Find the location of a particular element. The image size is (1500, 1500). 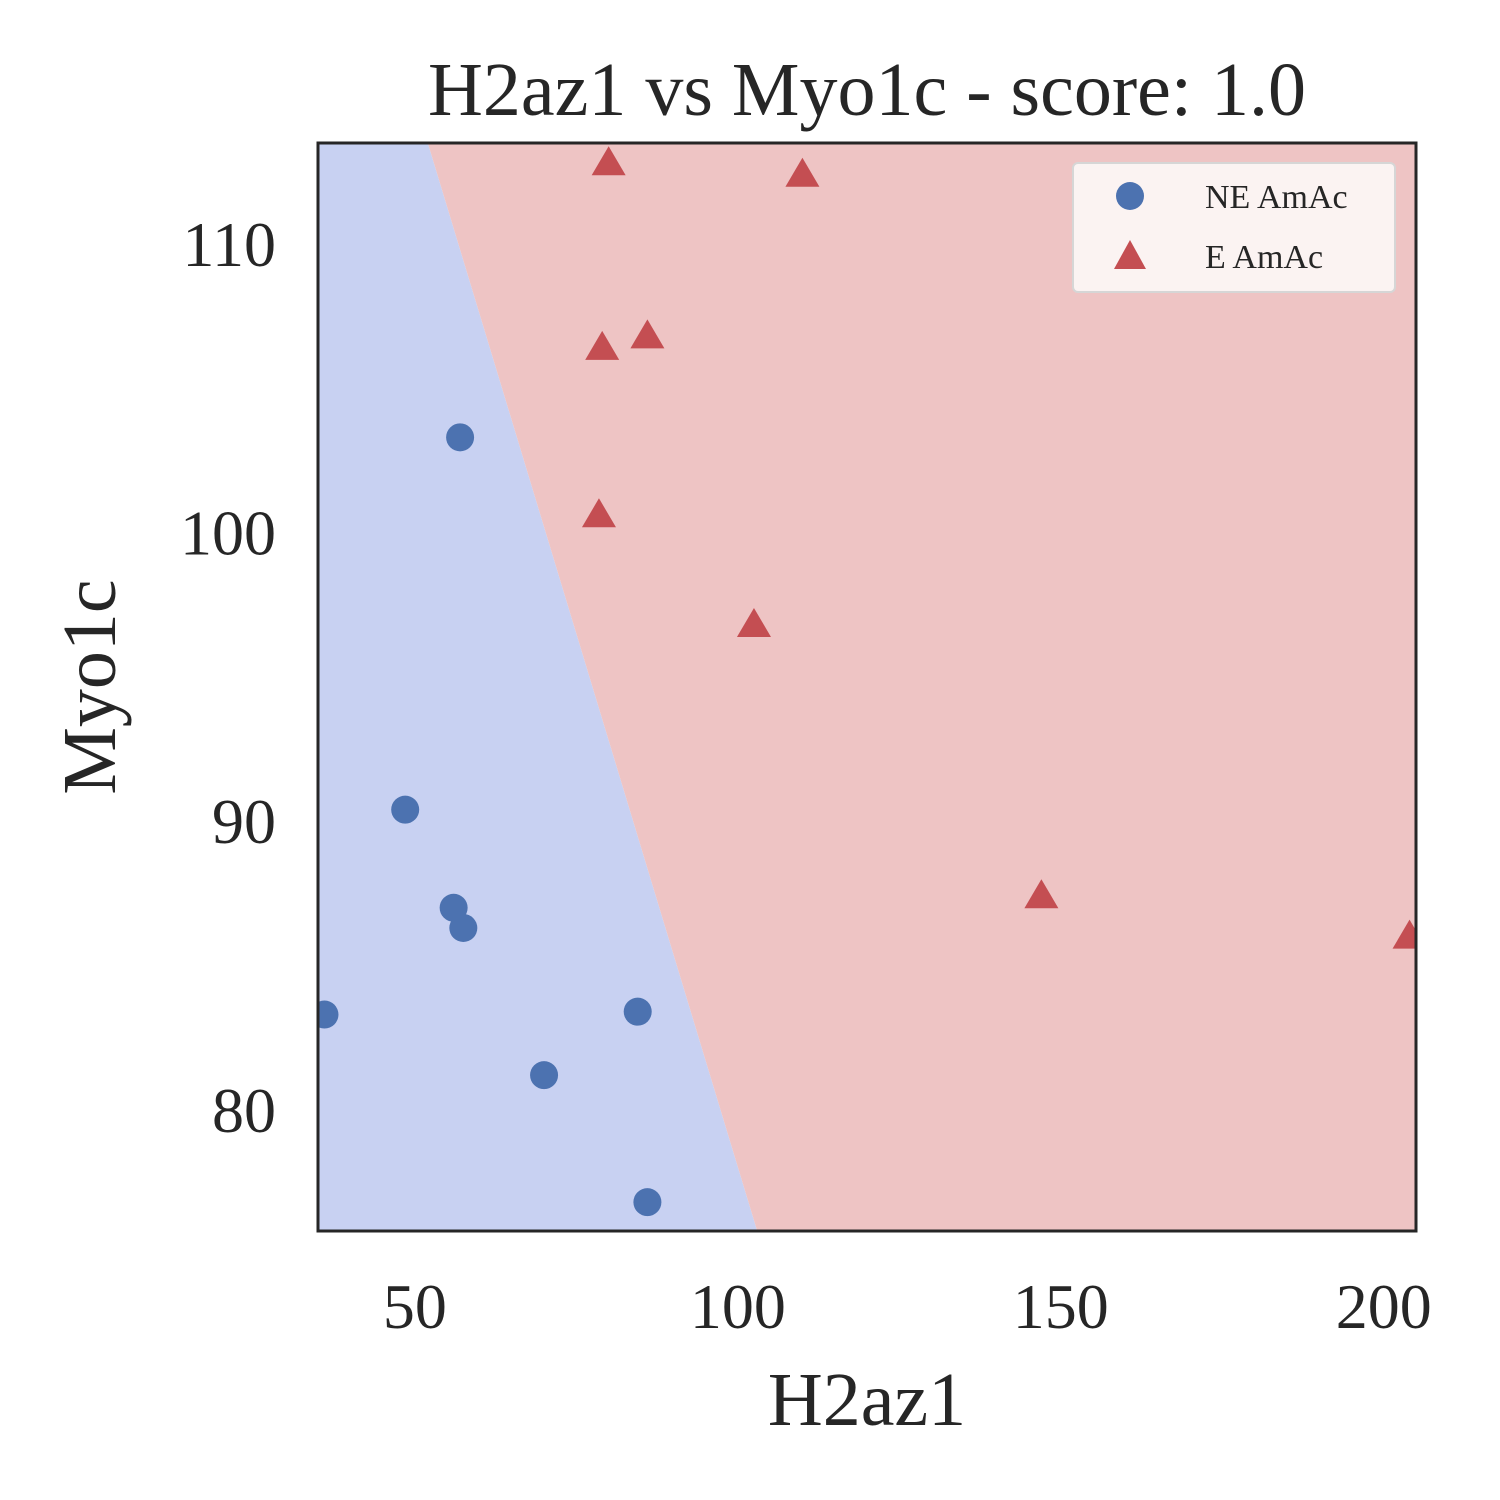

legend: NE AmAc E AmAc is located at coordinates (1234, 227).